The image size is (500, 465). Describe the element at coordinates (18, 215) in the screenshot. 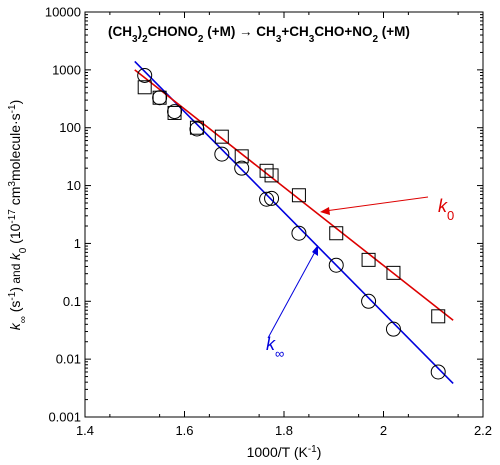

I see `y-axis-title: k∞ (s-1) and k0 (10-17 cm3molecule·s-1)` at that location.